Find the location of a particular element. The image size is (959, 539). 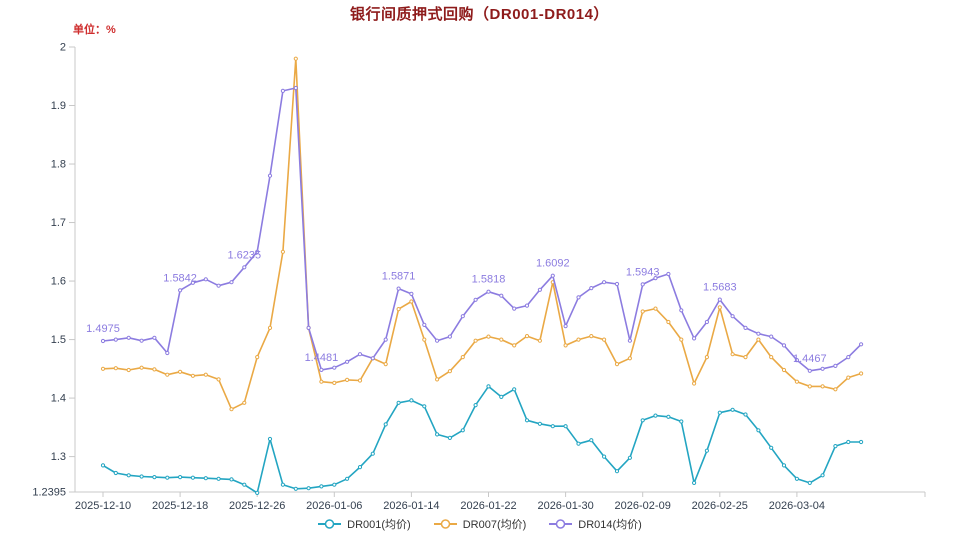

legend-label: DR007(均价) is located at coordinates (494, 525).